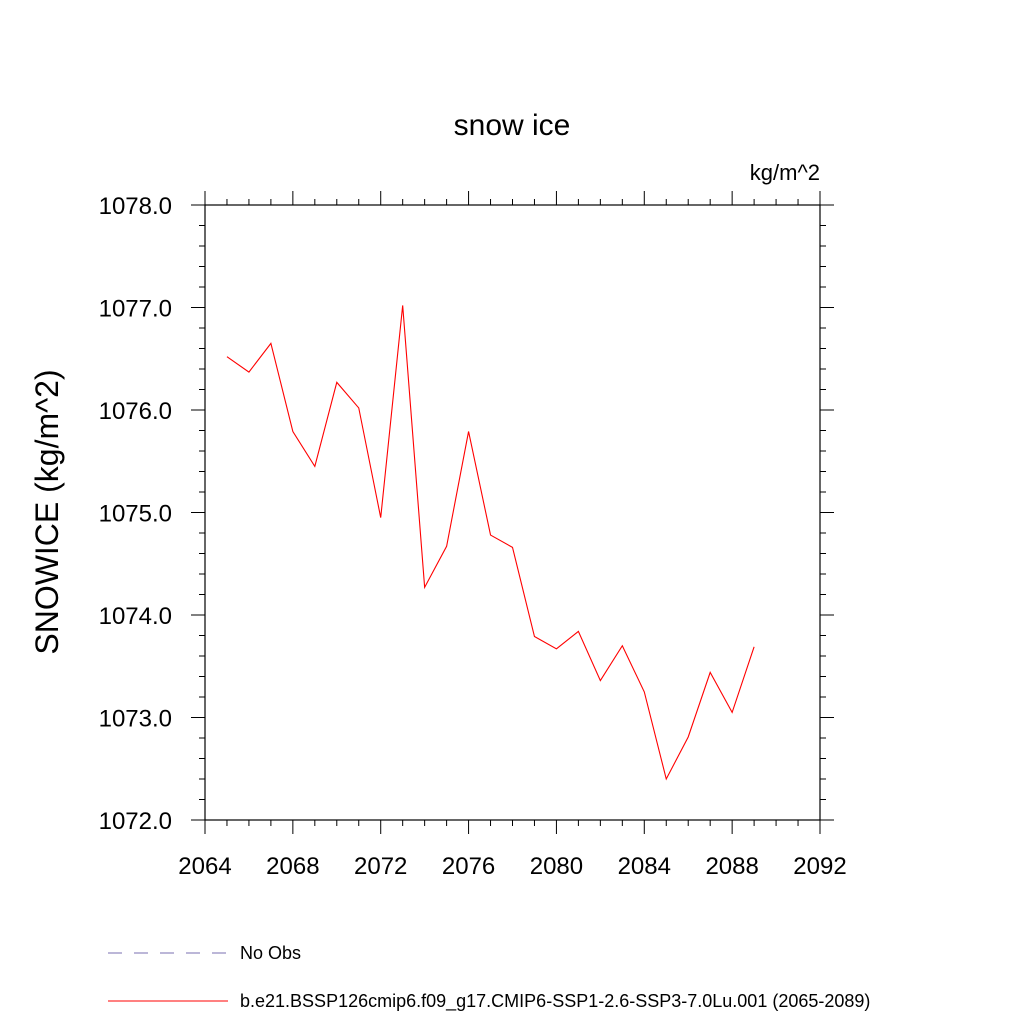 The image size is (1024, 1024). I want to click on y-tick-label: 1077.0, so click(135, 309).